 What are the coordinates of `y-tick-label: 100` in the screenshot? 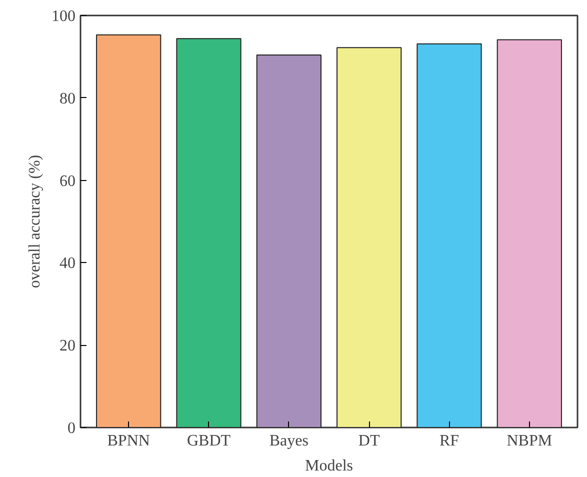 It's located at (64, 16).